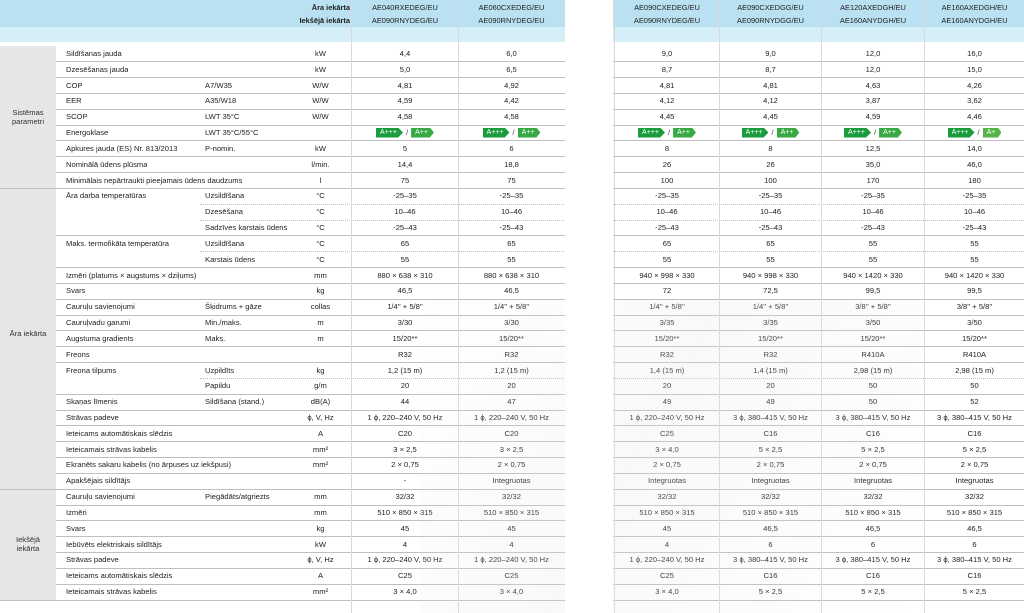  What do you see at coordinates (974, 132) in the screenshot?
I see `energy-badges: A+++ / A+` at bounding box center [974, 132].